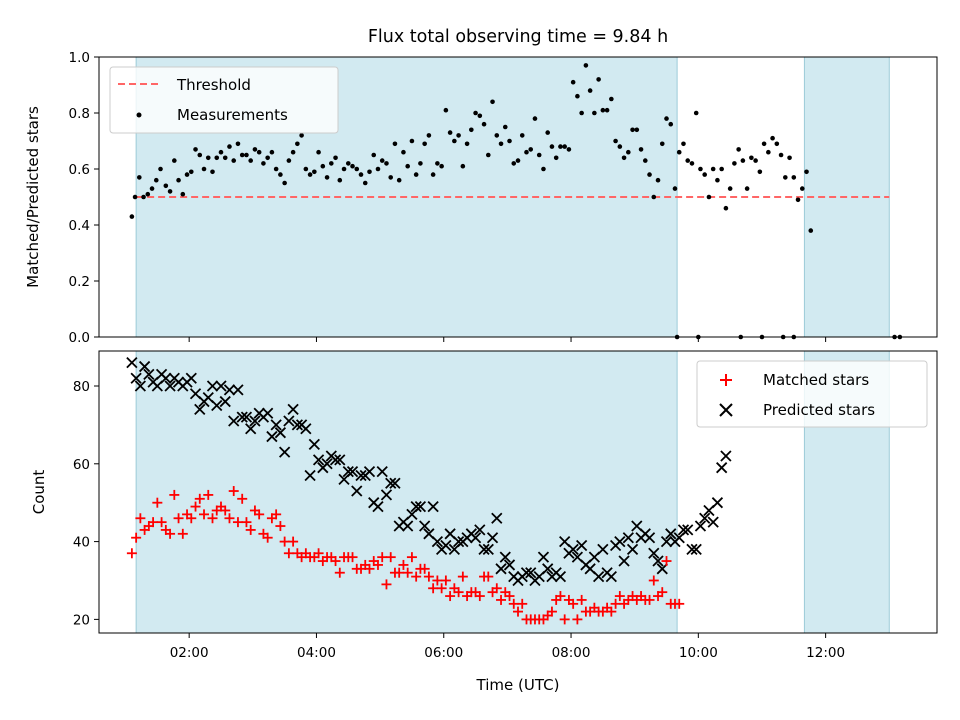 Image resolution: width=960 pixels, height=720 pixels. What do you see at coordinates (698, 653) in the screenshot?
I see `x-tick-label: 10:00` at bounding box center [698, 653].